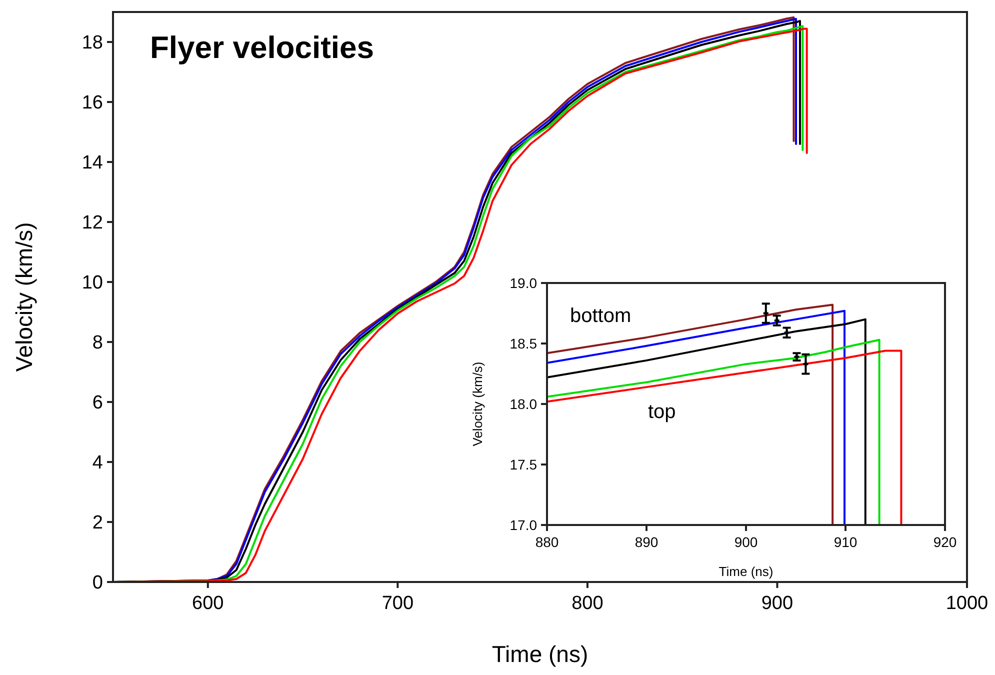 The height and width of the screenshot is (675, 995). What do you see at coordinates (601, 316) in the screenshot?
I see `annotation: bottom` at bounding box center [601, 316].